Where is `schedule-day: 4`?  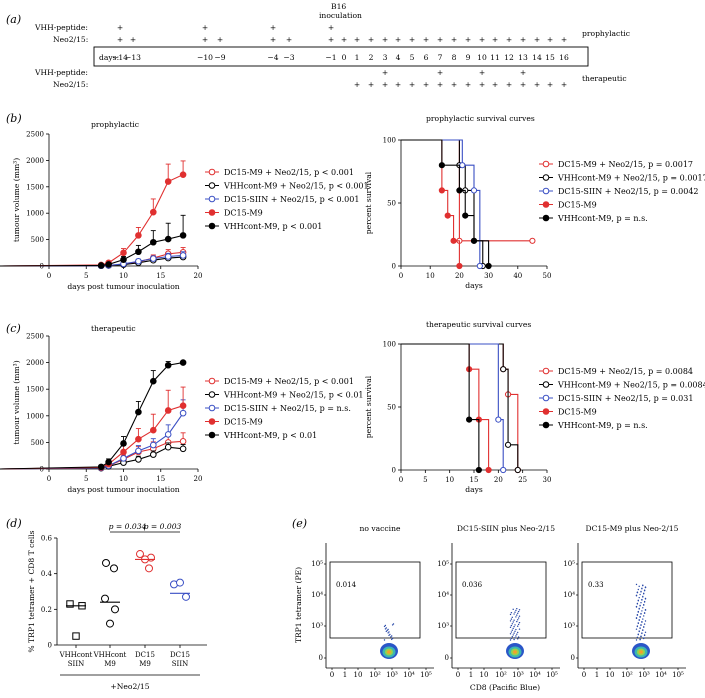
schedule-day: 4 is located at coordinates (398, 57).